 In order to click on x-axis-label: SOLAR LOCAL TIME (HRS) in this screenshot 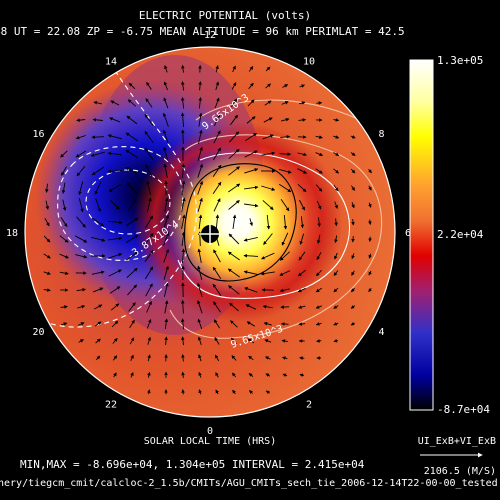, I will do `click(210, 441)`.